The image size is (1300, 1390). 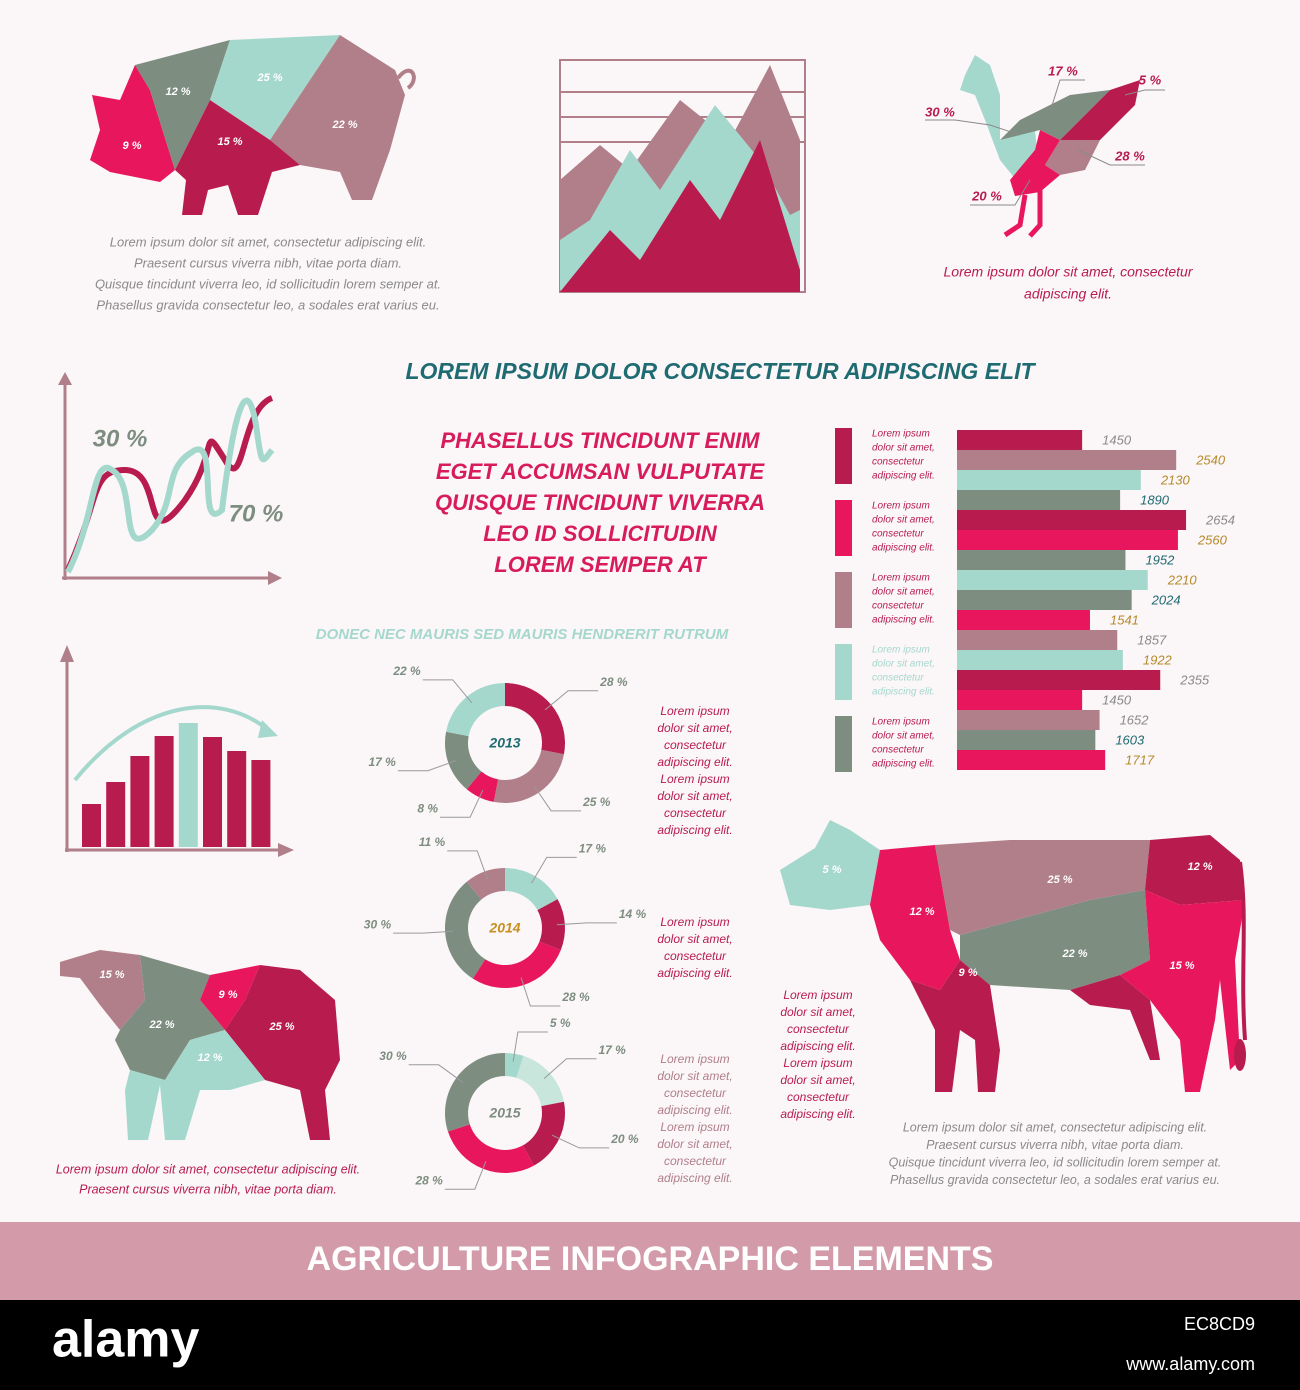 I want to click on value-label: 30 %, so click(x=393, y=1056).